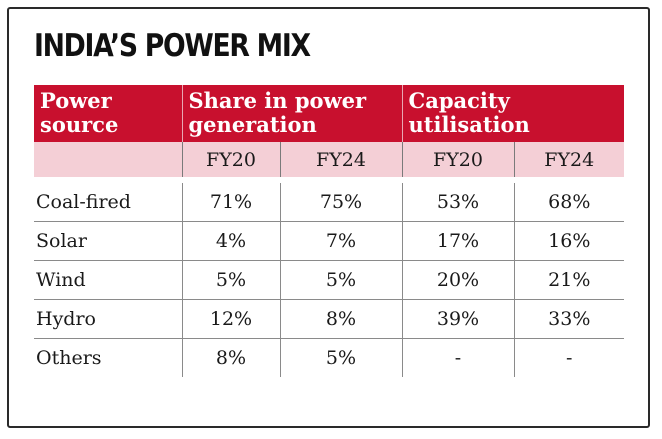 The image size is (662, 439). I want to click on table-row: Others 8% 5% - -, so click(329, 357).